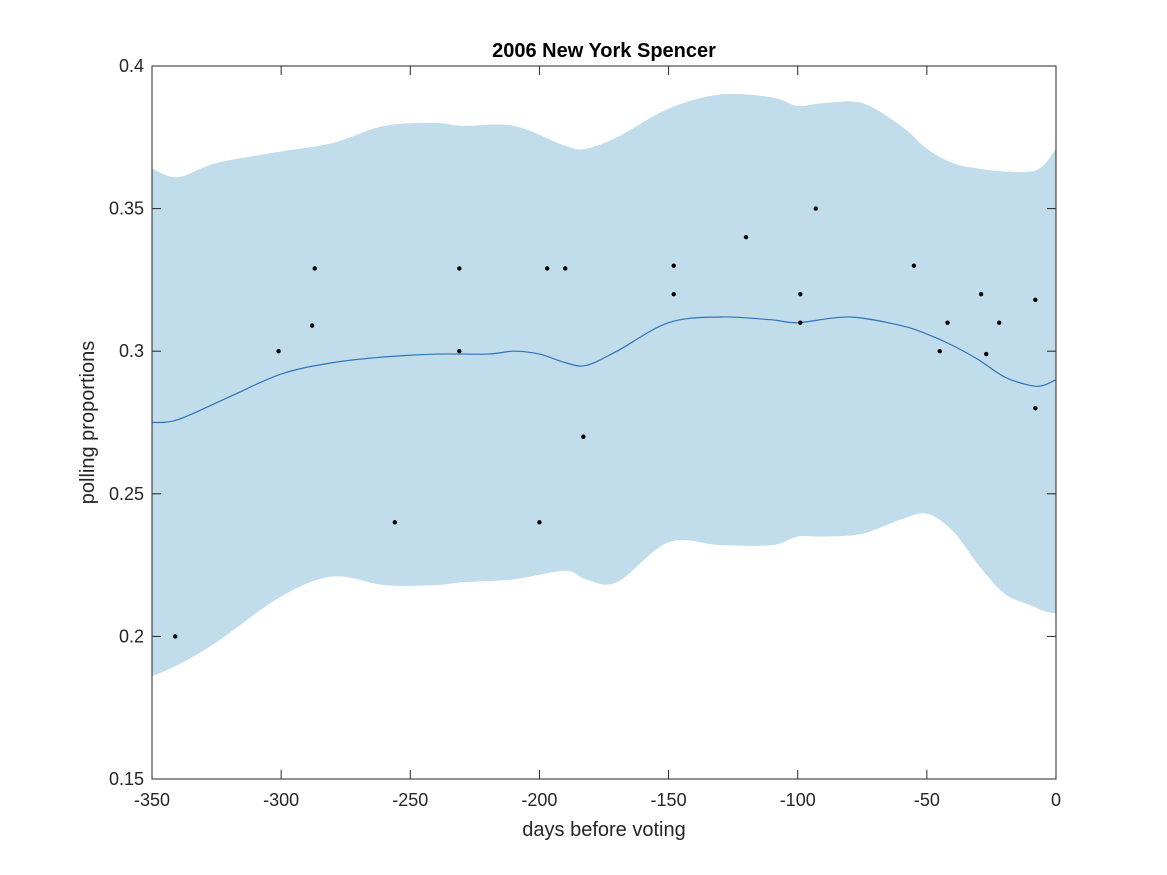  Describe the element at coordinates (1056, 800) in the screenshot. I see `x-tick-label: 0` at that location.